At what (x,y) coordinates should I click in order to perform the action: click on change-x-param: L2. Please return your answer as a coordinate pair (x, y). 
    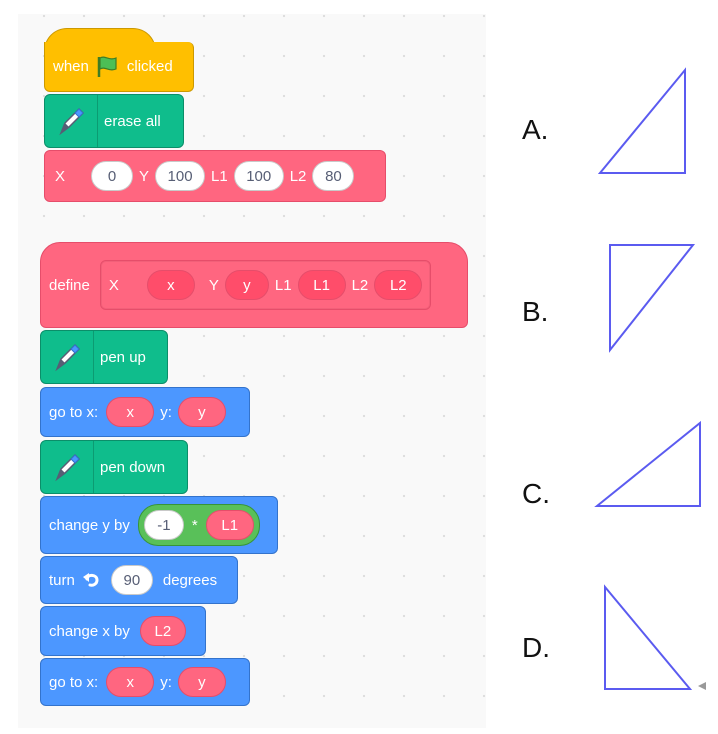
    Looking at the image, I should click on (162, 631).